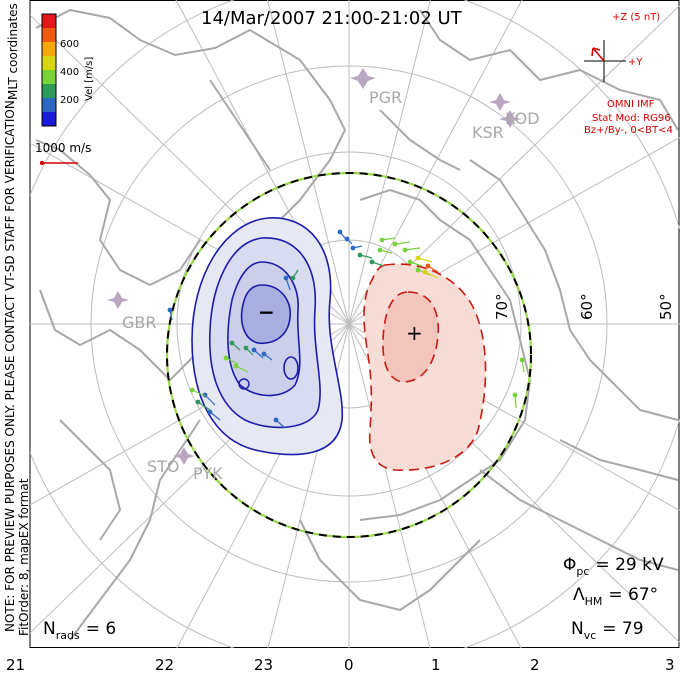  What do you see at coordinates (42, 163) in the screenshot?
I see `reference-vector-origin` at bounding box center [42, 163].